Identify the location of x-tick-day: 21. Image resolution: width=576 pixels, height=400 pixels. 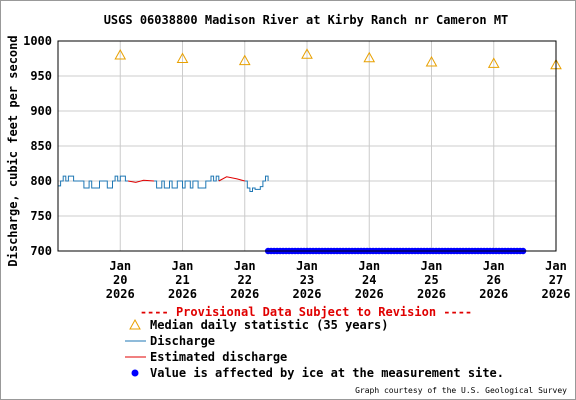
(182, 280).